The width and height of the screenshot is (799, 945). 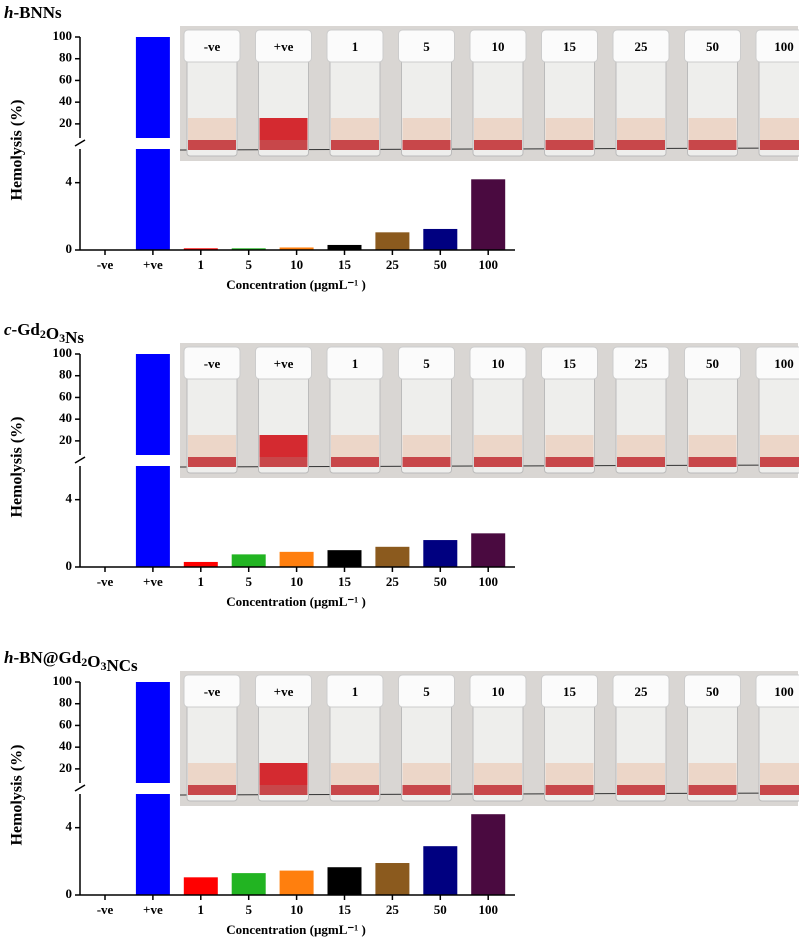 What do you see at coordinates (44, 333) in the screenshot?
I see `chart-title: c-Gd2O3Ns` at bounding box center [44, 333].